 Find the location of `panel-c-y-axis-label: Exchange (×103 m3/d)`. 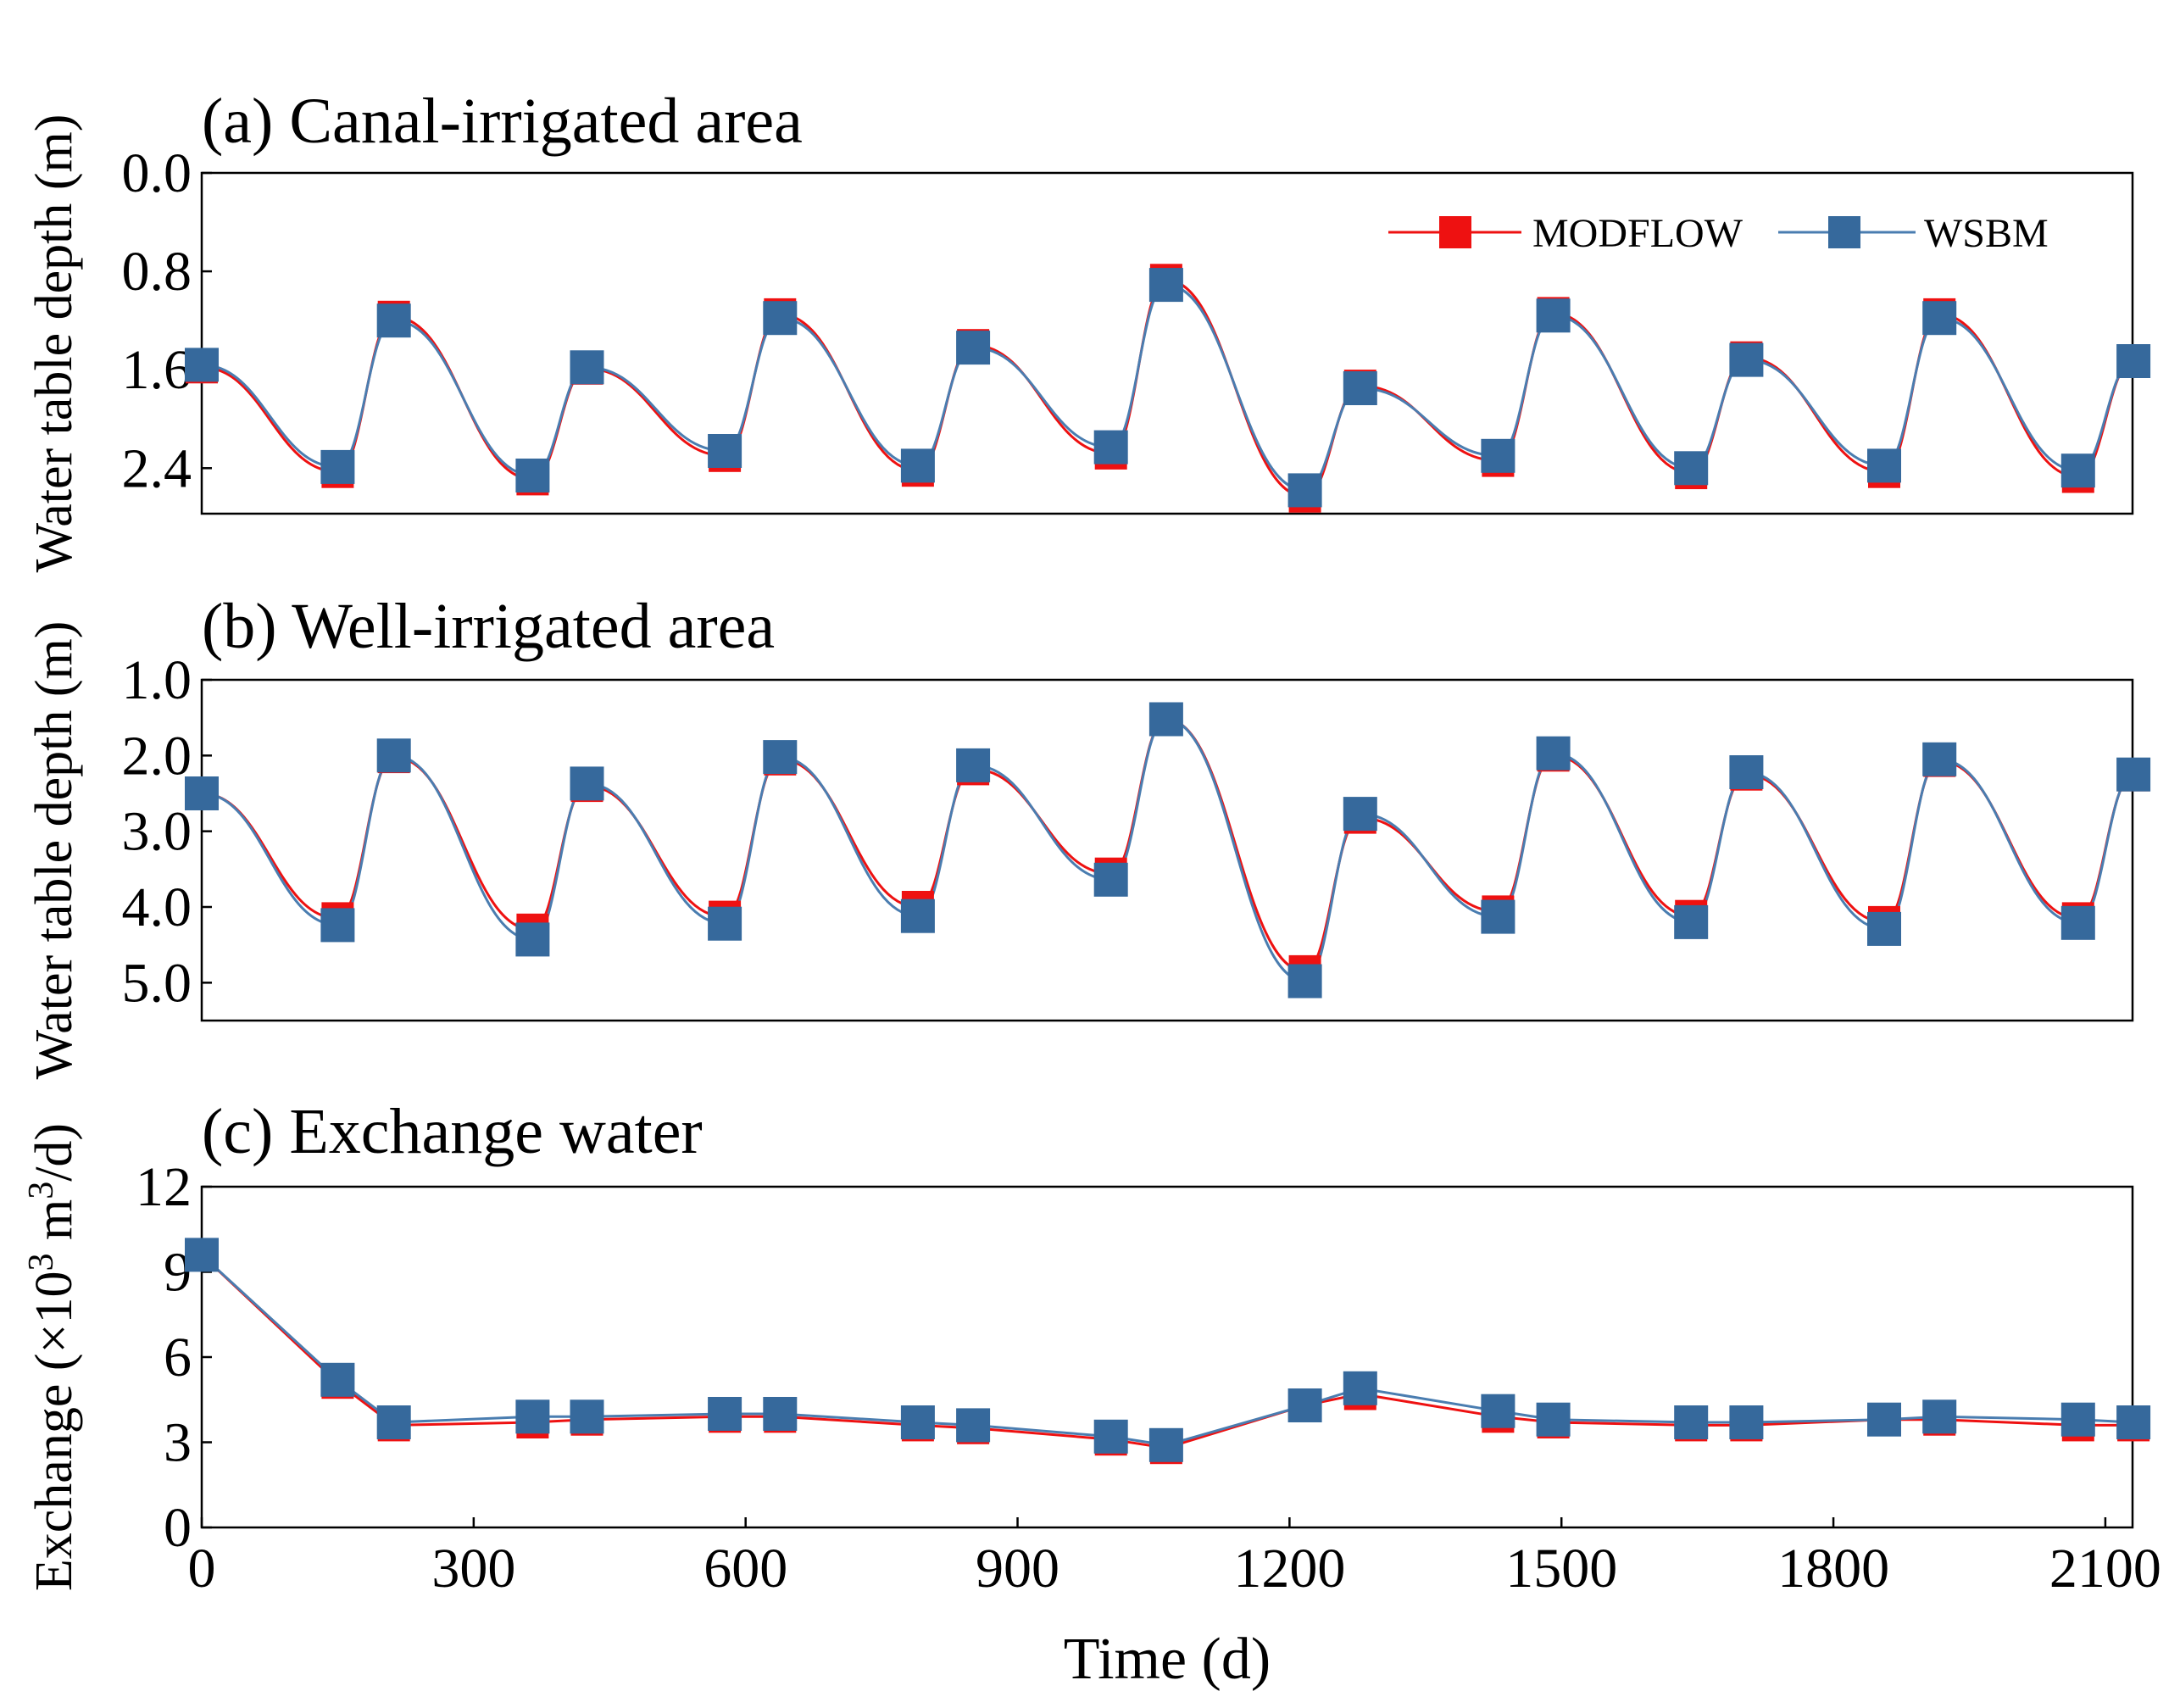

panel-c-y-axis-label: Exchange (×103 m3/d) is located at coordinates (52, 1357).